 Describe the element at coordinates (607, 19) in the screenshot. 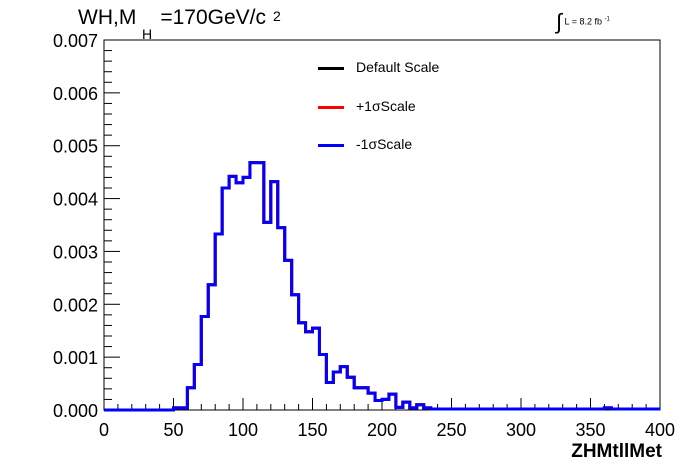

I see `lumi-sup: -1` at that location.